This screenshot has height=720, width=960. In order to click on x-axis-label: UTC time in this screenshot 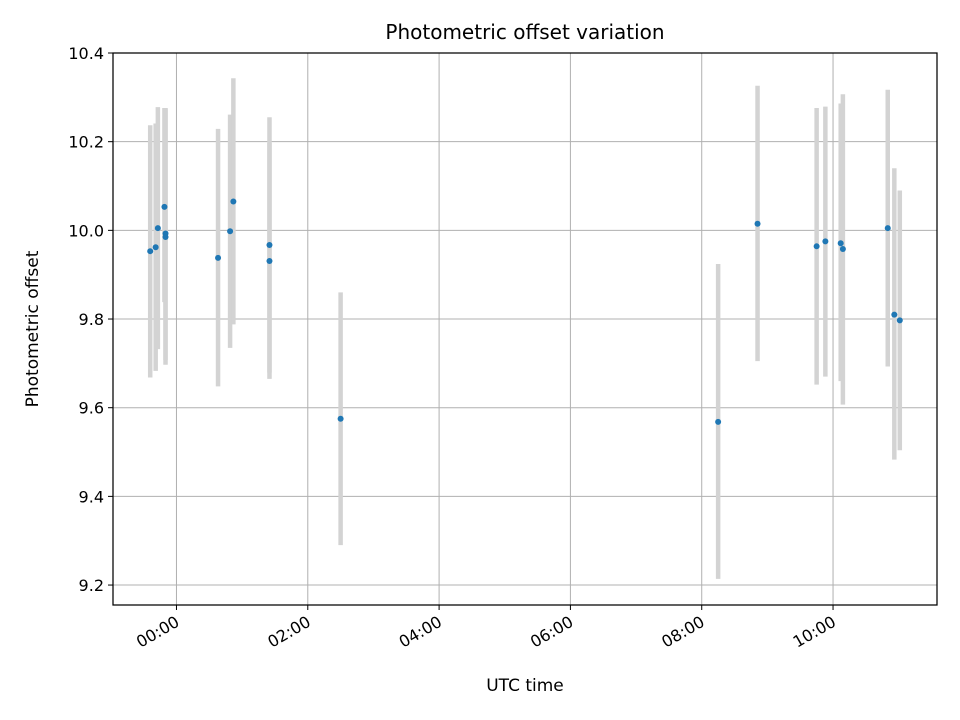, I will do `click(525, 686)`.